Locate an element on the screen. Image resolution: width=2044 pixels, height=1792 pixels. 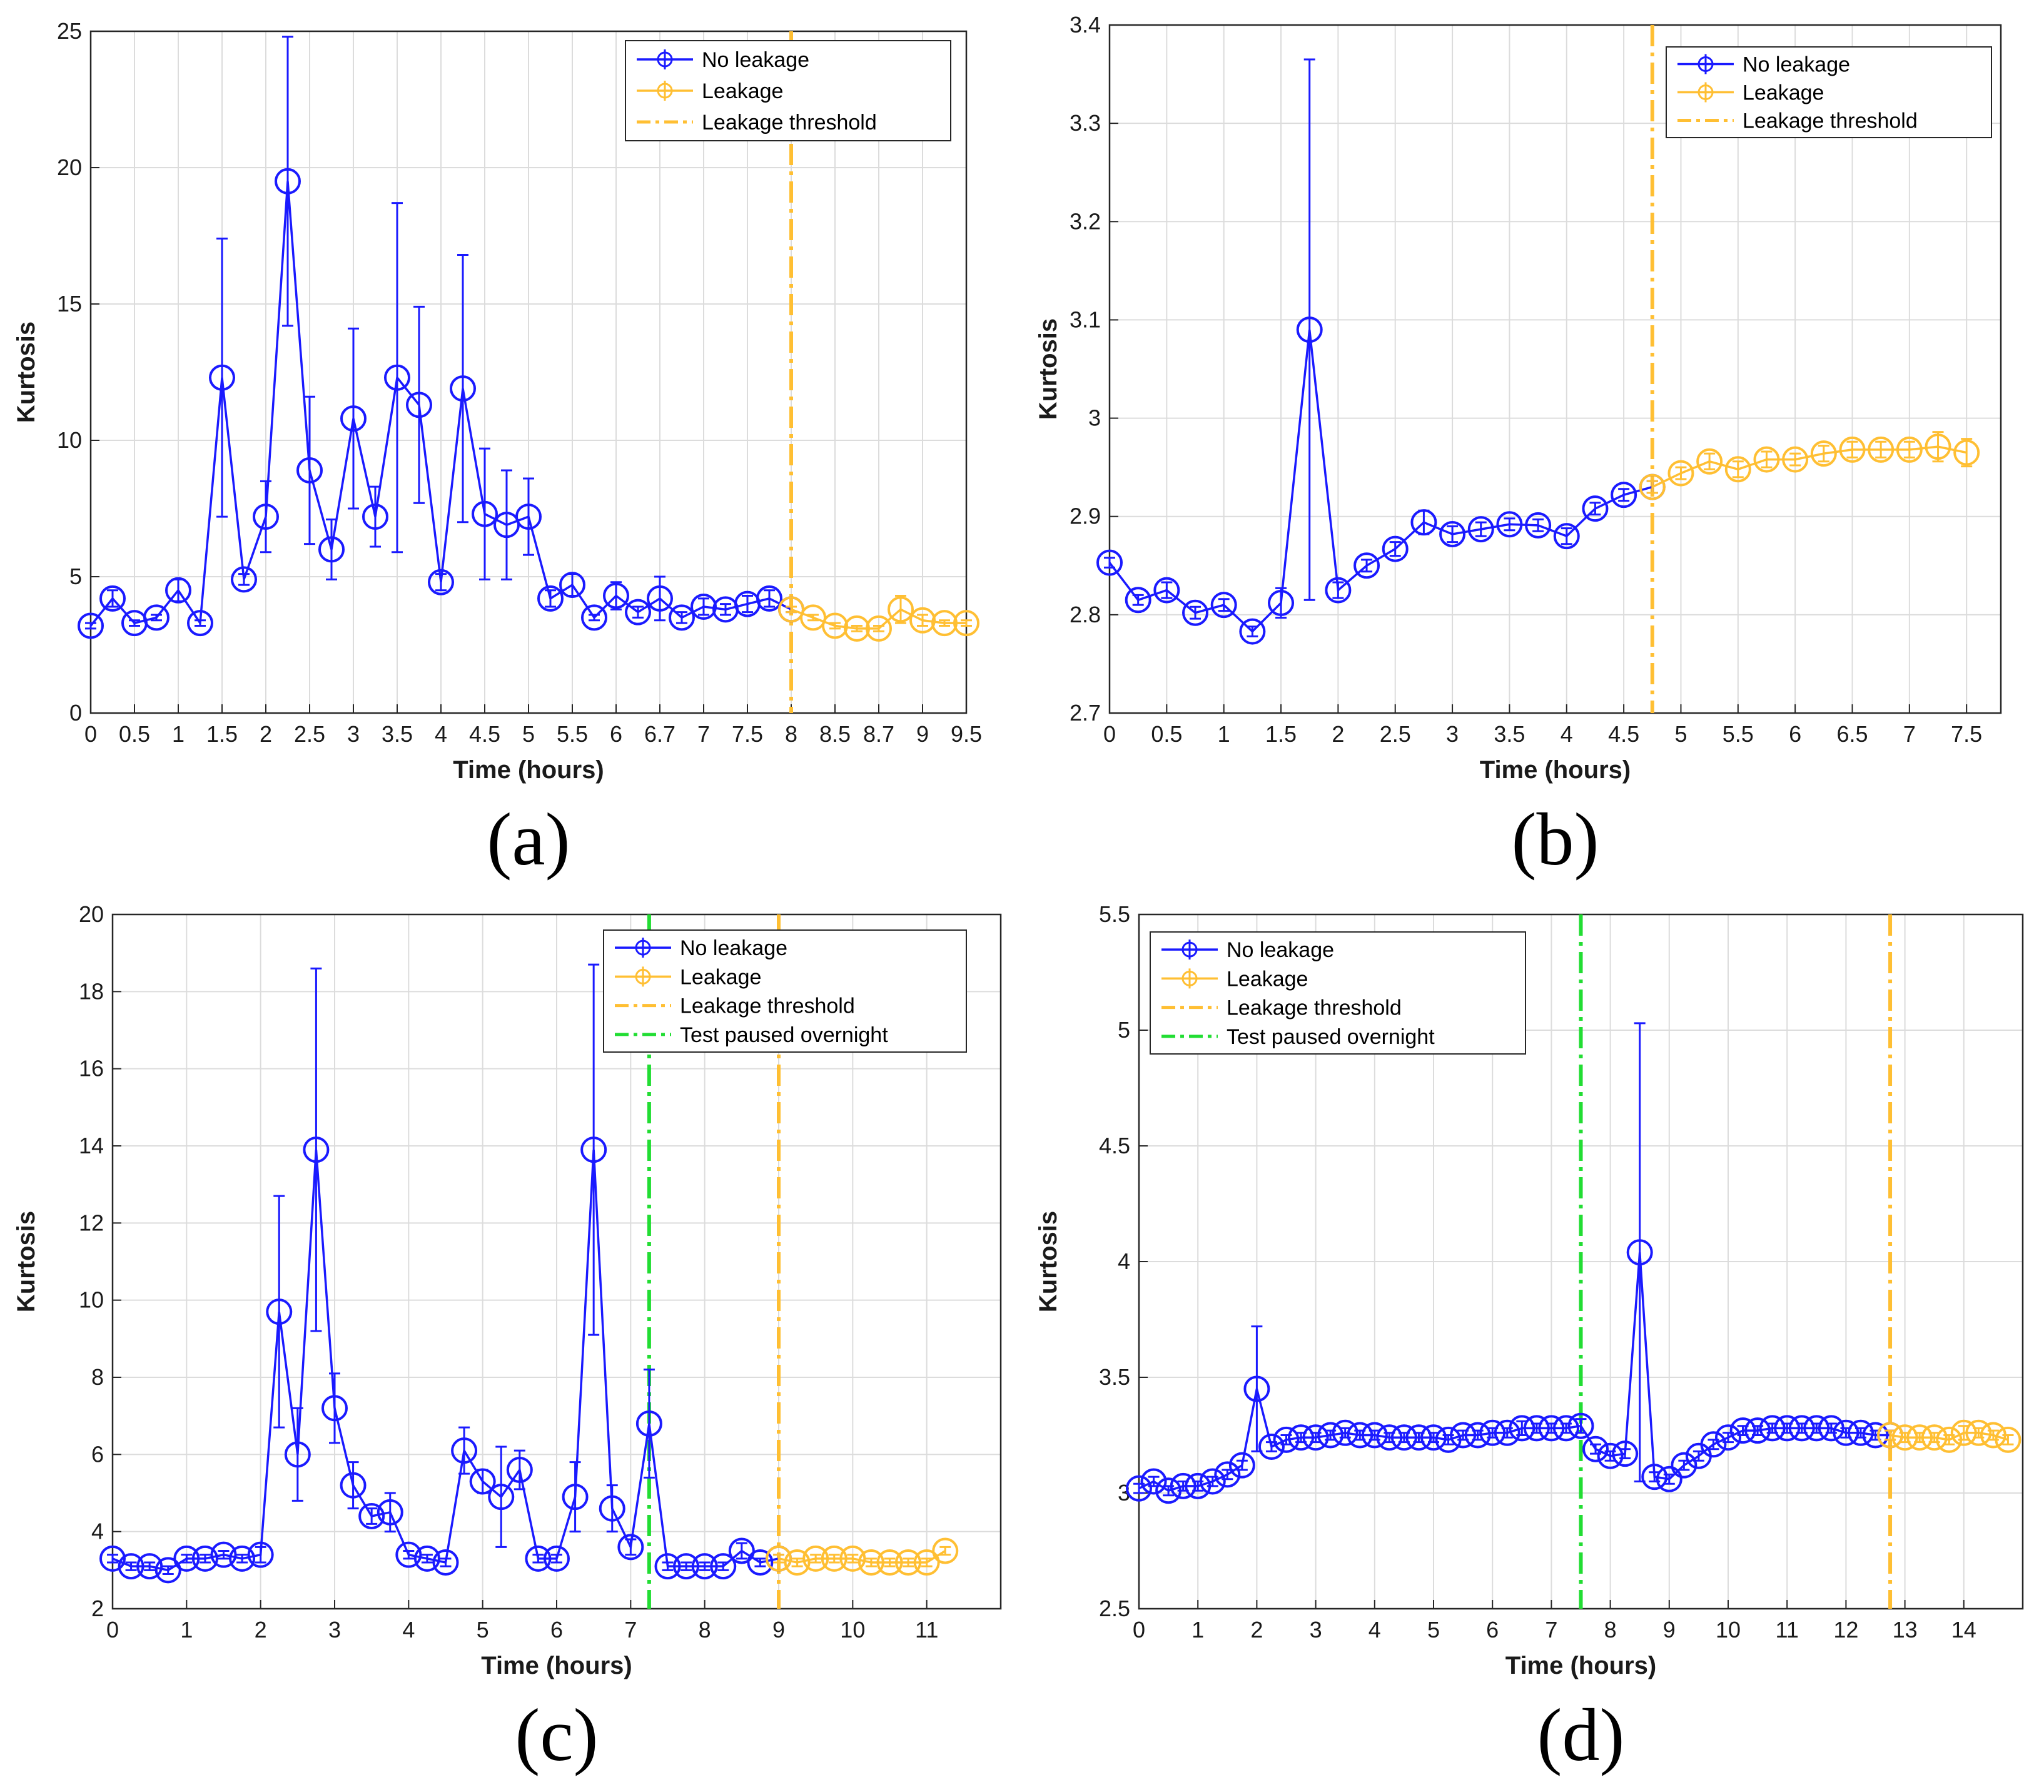
x-tick-label: 3.5 is located at coordinates (1509, 734).